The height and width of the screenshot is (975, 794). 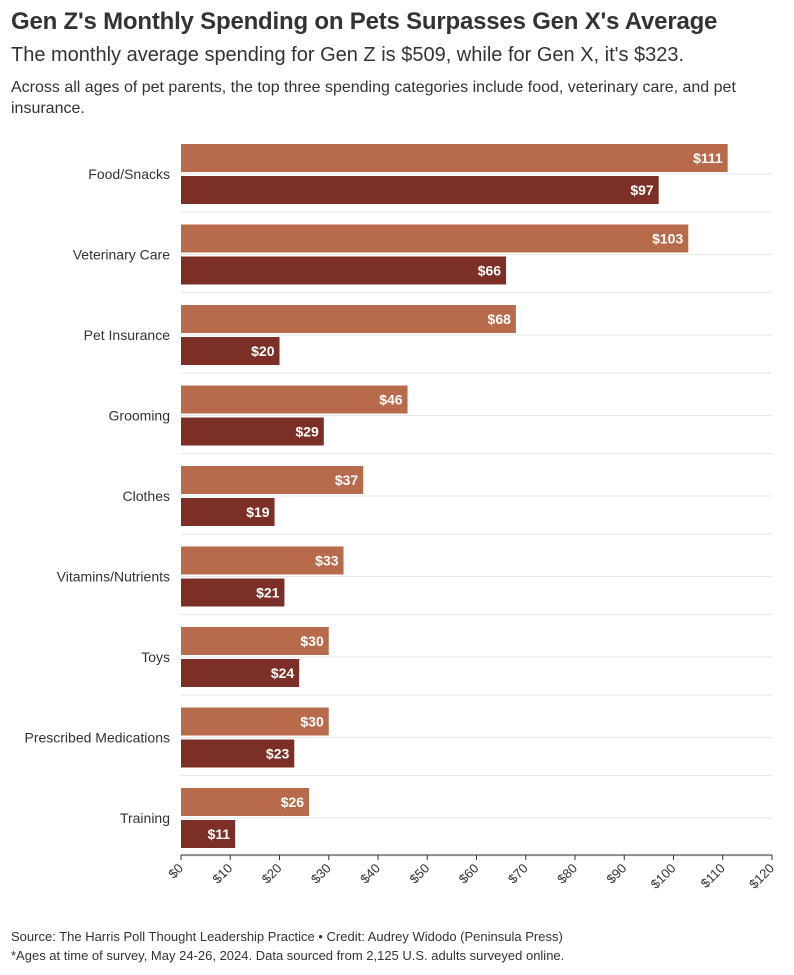 I want to click on category-label: Toys, so click(x=155, y=657).